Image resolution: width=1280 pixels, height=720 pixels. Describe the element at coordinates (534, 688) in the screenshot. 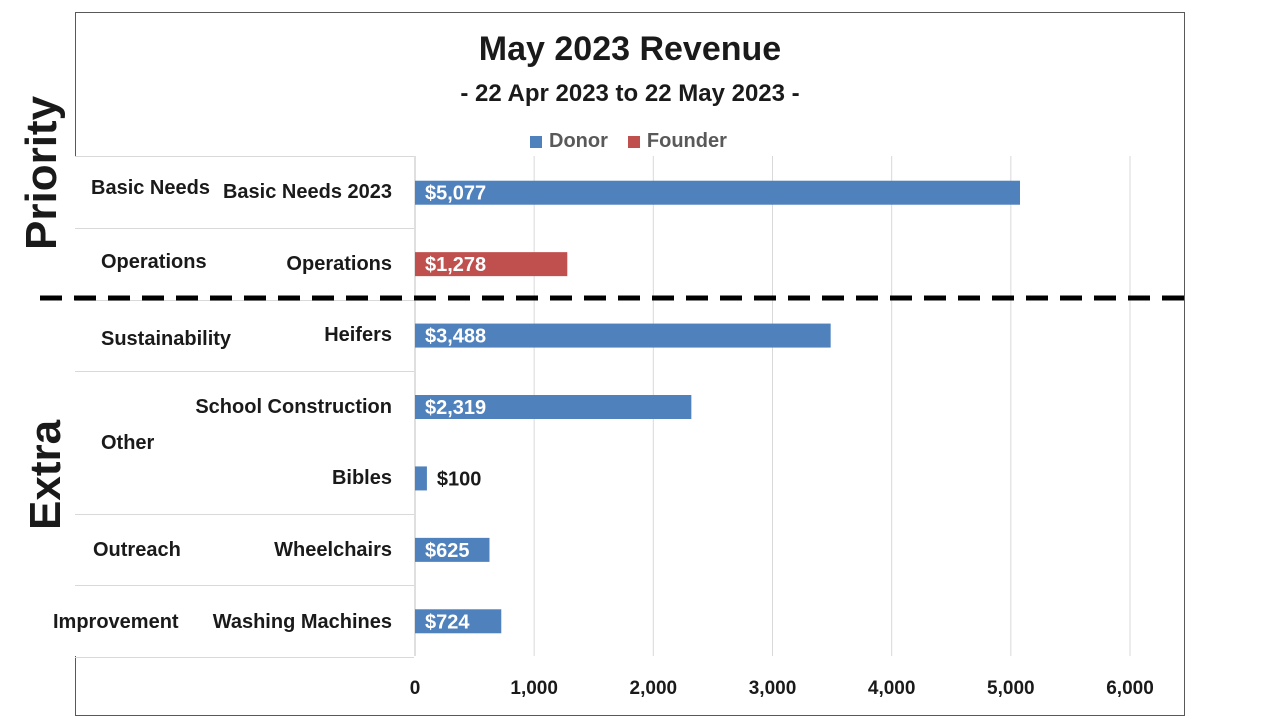

I see `x-tick-label: 1,000` at that location.